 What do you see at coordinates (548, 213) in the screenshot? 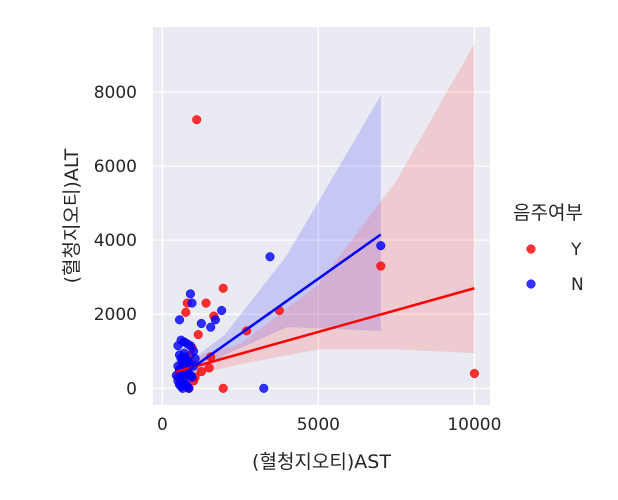
I see `legend-title: 음주여부` at bounding box center [548, 213].